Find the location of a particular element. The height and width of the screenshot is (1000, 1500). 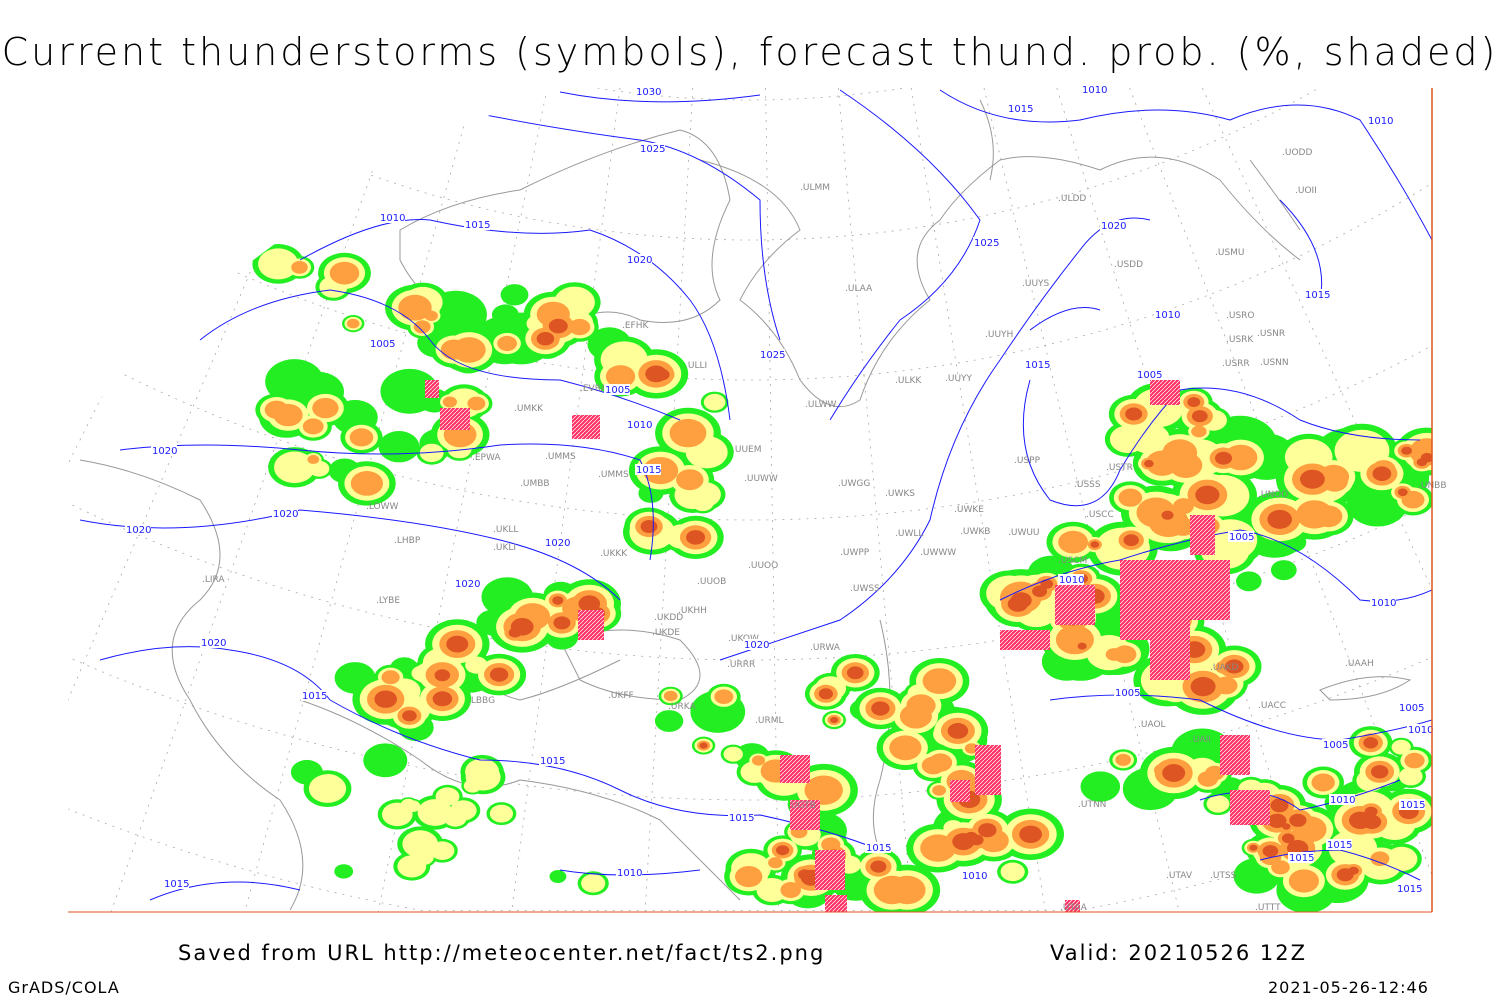

station-label: .UAOL is located at coordinates (1152, 725).